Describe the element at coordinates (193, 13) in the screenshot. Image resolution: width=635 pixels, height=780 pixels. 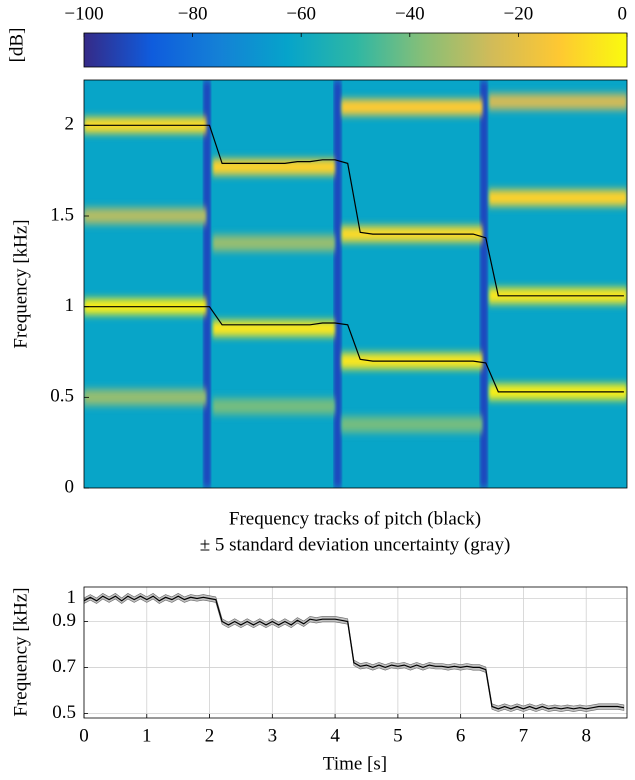
I see `colorbar-tick-label: −80` at that location.